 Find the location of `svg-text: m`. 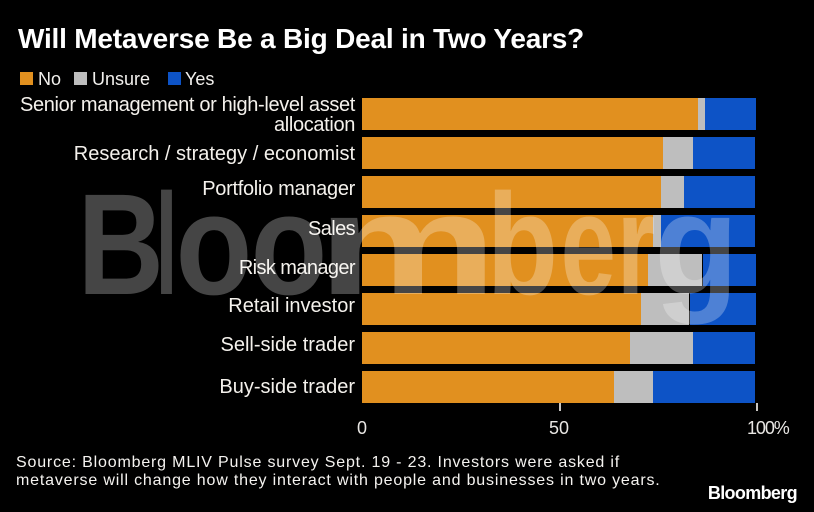

svg-text: m is located at coordinates (407, 244).